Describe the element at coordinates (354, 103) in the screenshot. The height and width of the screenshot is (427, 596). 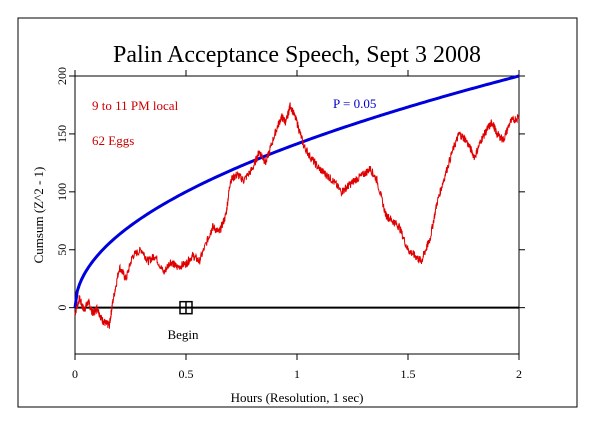
I see `p-value-label: P = 0.05` at that location.